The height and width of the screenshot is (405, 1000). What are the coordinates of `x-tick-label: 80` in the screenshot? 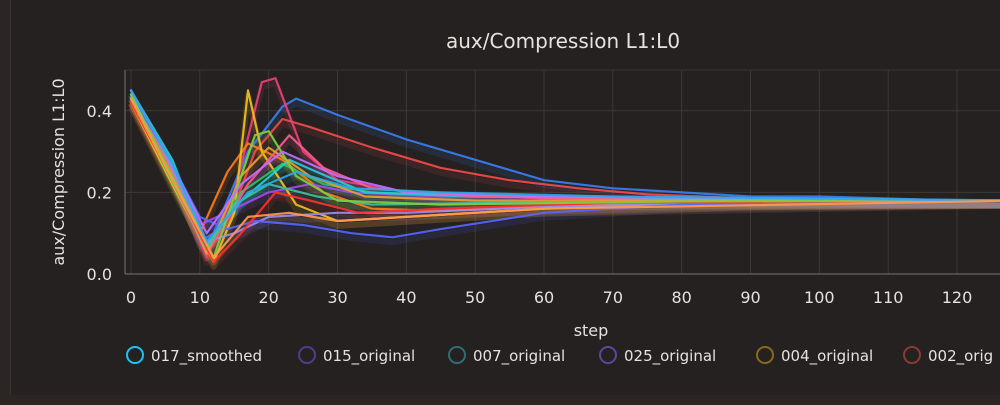 It's located at (681, 297).